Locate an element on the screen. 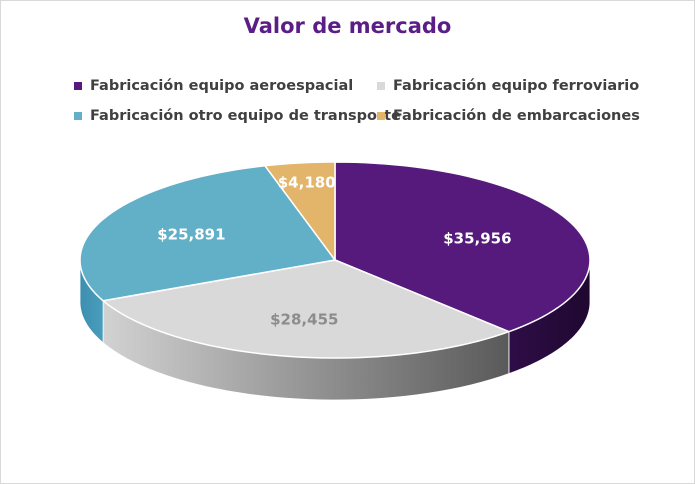  legend-label-ferroviario: Fabricación equipo ferroviario is located at coordinates (516, 86).